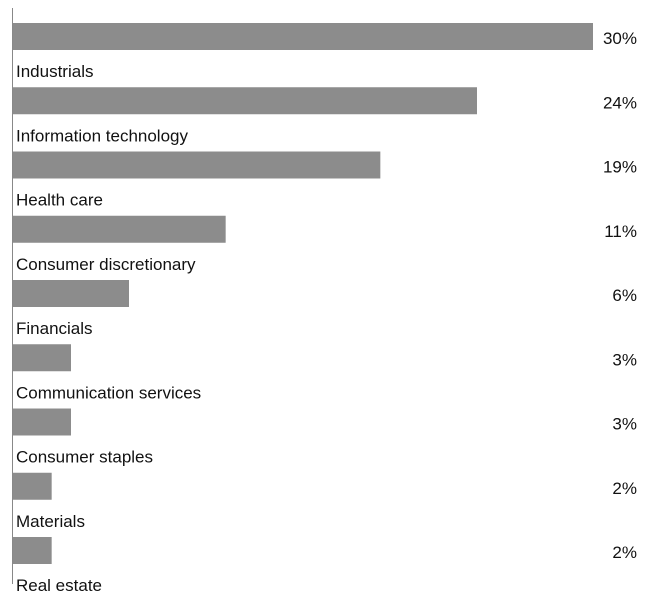  What do you see at coordinates (42, 358) in the screenshot?
I see `bar-communication-services` at bounding box center [42, 358].